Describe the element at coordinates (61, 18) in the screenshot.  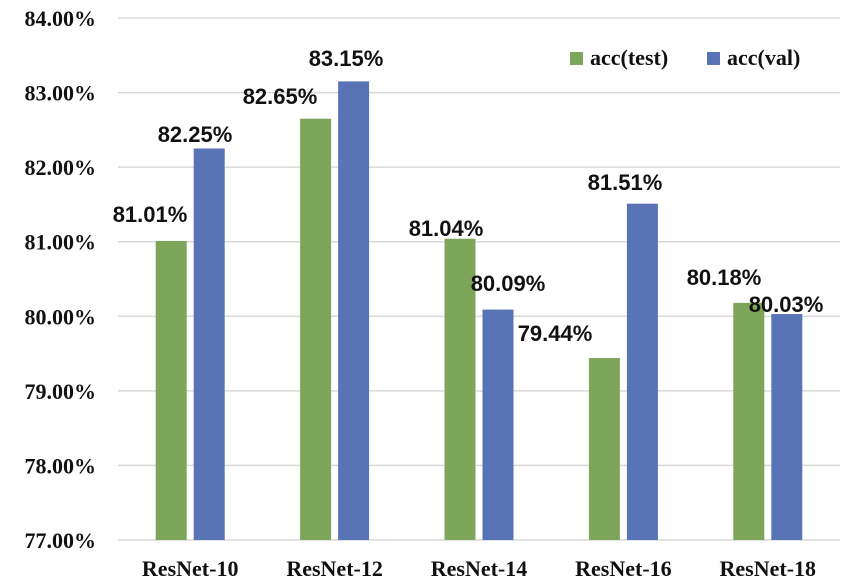
I see `y-tick-label: 84.00%` at that location.